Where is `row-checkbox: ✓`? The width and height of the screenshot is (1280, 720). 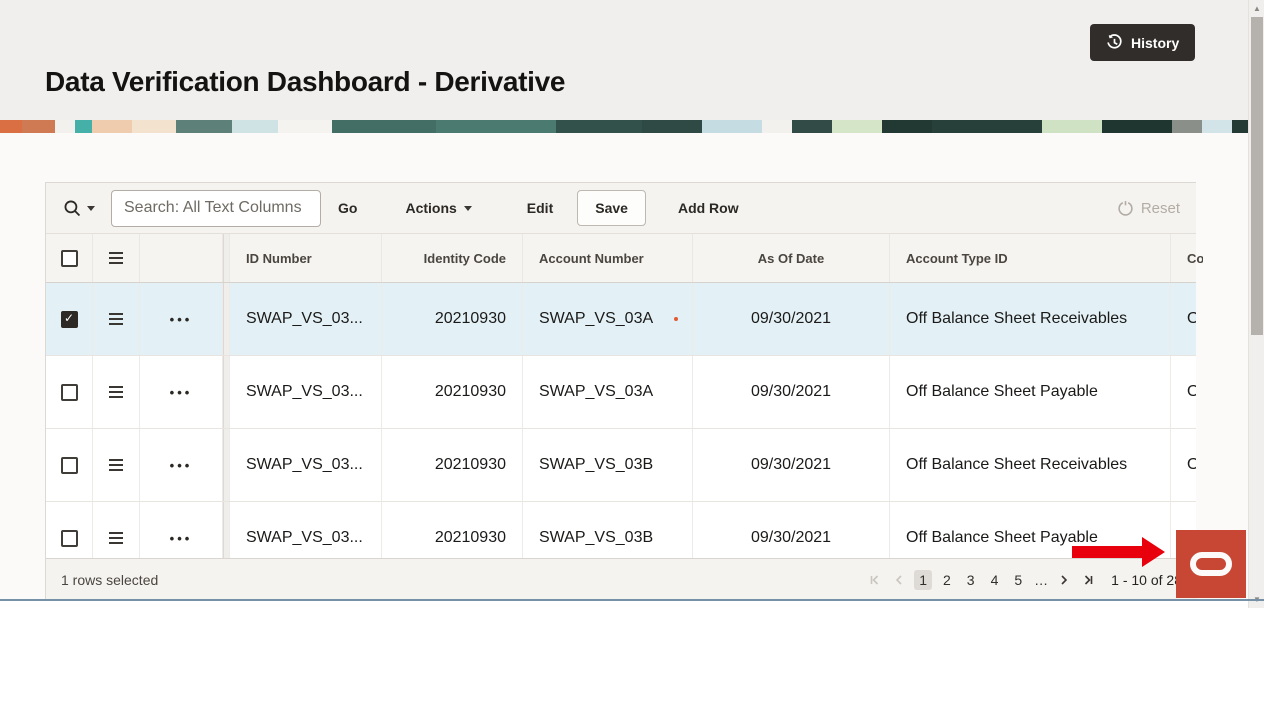
row-checkbox: ✓ is located at coordinates (69, 319).